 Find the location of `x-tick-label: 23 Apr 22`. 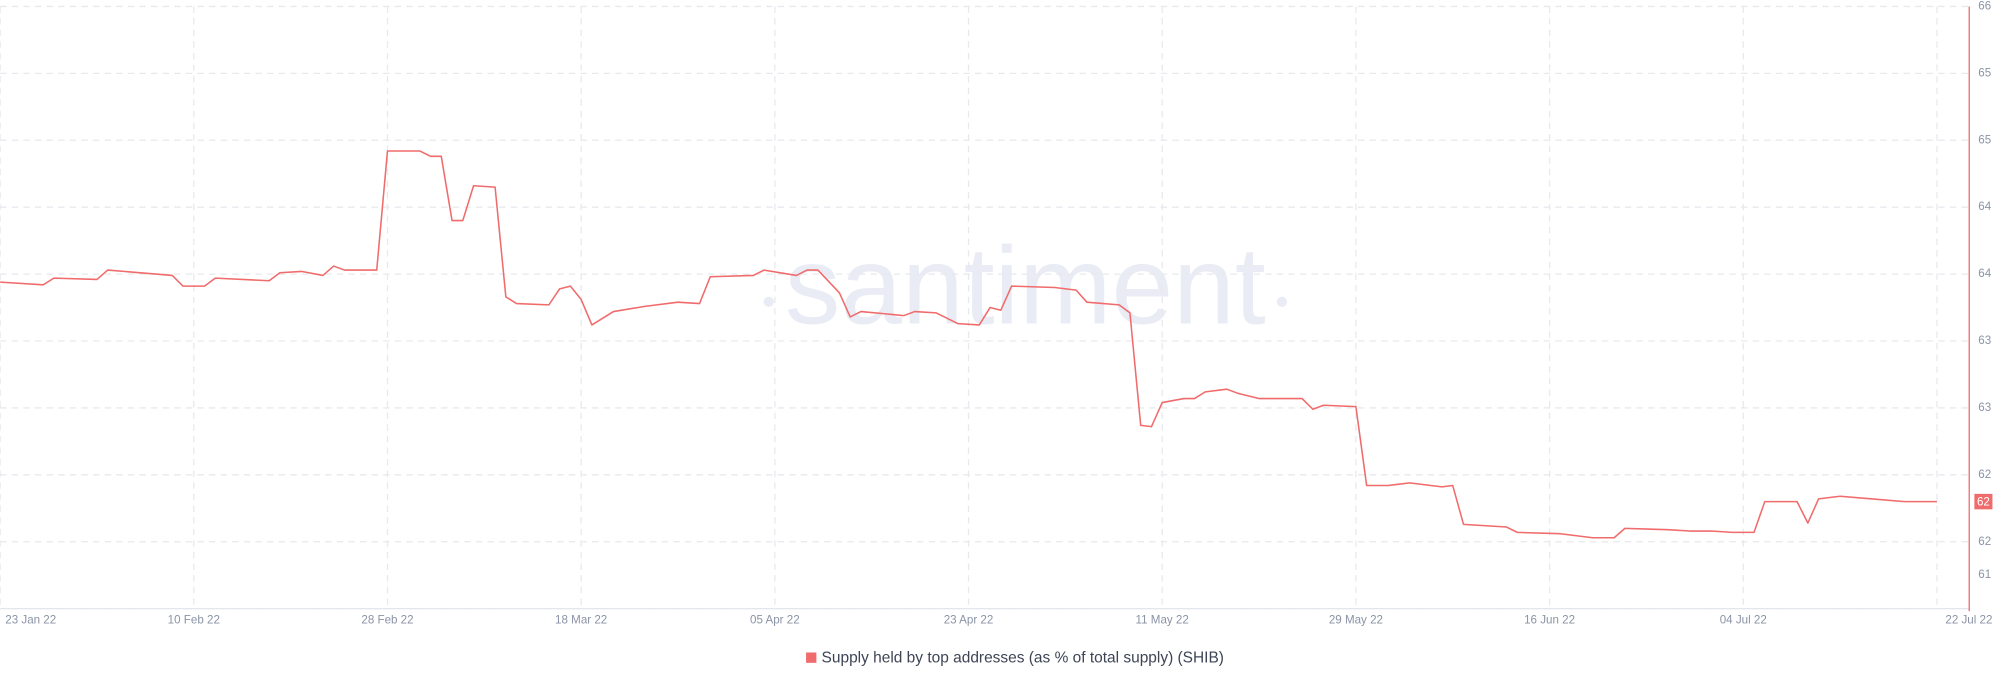

x-tick-label: 23 Apr 22 is located at coordinates (969, 619).